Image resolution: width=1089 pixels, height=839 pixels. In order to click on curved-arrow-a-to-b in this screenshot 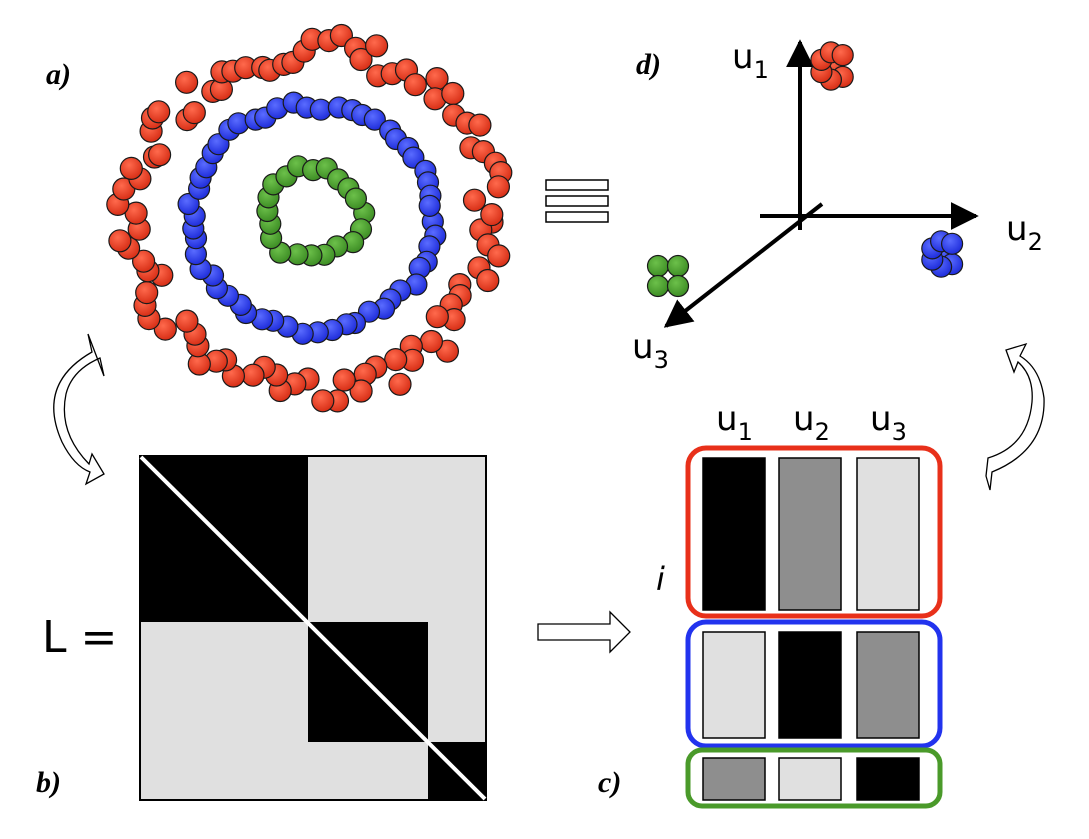, I will do `click(79, 409)`.